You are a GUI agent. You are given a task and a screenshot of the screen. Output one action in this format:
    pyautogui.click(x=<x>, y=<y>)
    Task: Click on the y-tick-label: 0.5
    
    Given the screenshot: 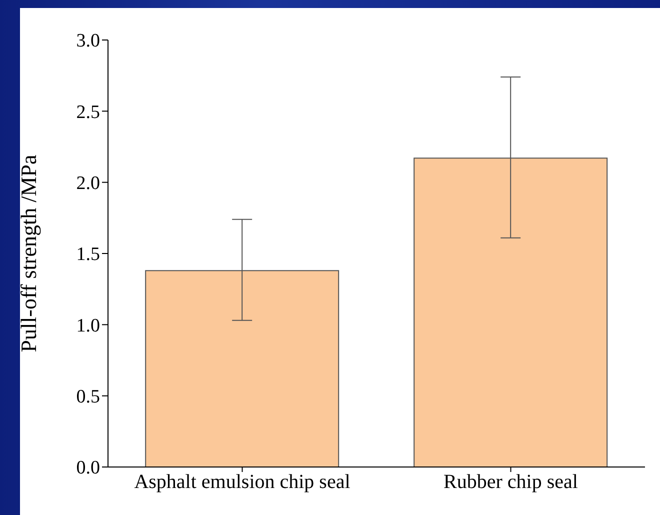 What is the action you would take?
    pyautogui.click(x=88, y=397)
    